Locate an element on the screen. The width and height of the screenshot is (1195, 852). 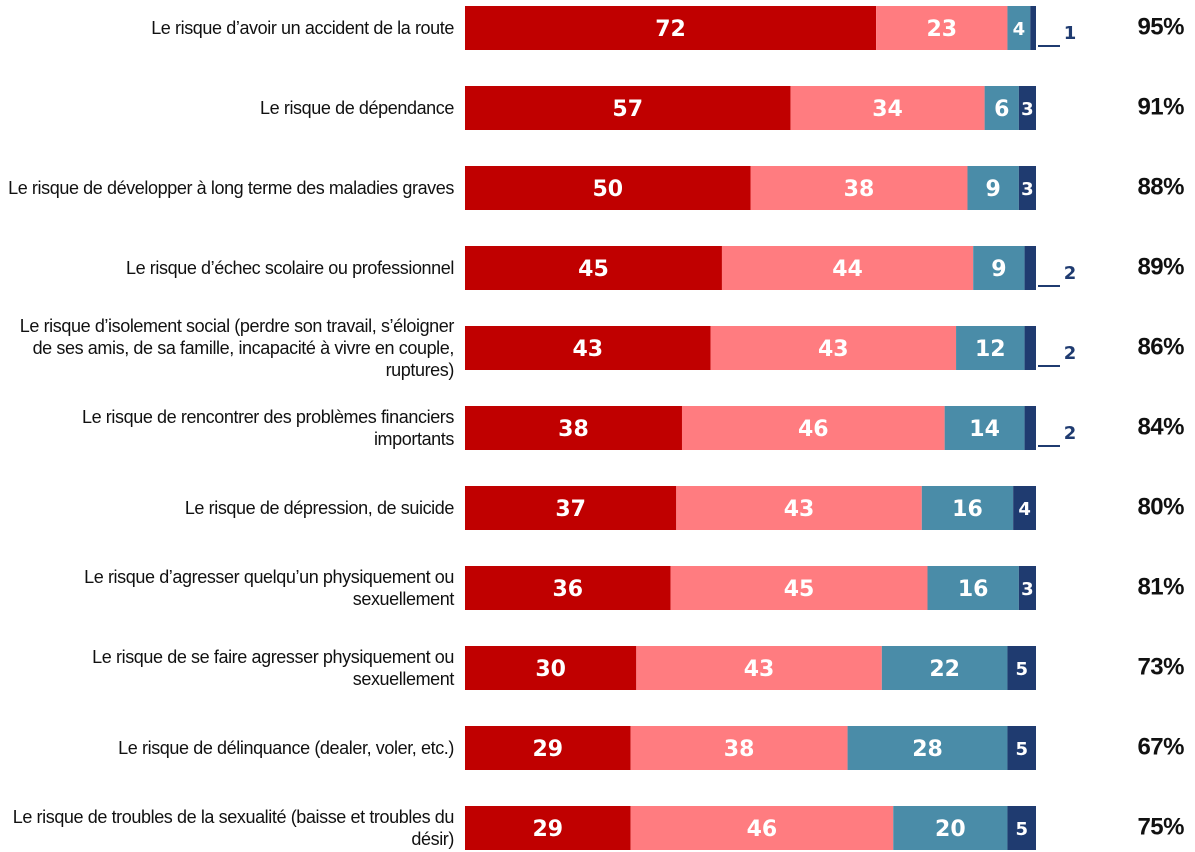
value-label: 6 is located at coordinates (1001, 109).